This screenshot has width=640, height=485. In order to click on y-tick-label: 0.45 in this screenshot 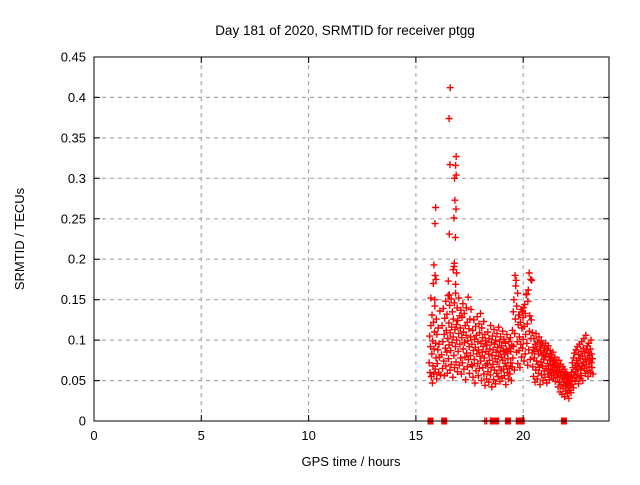, I will do `click(73, 57)`.